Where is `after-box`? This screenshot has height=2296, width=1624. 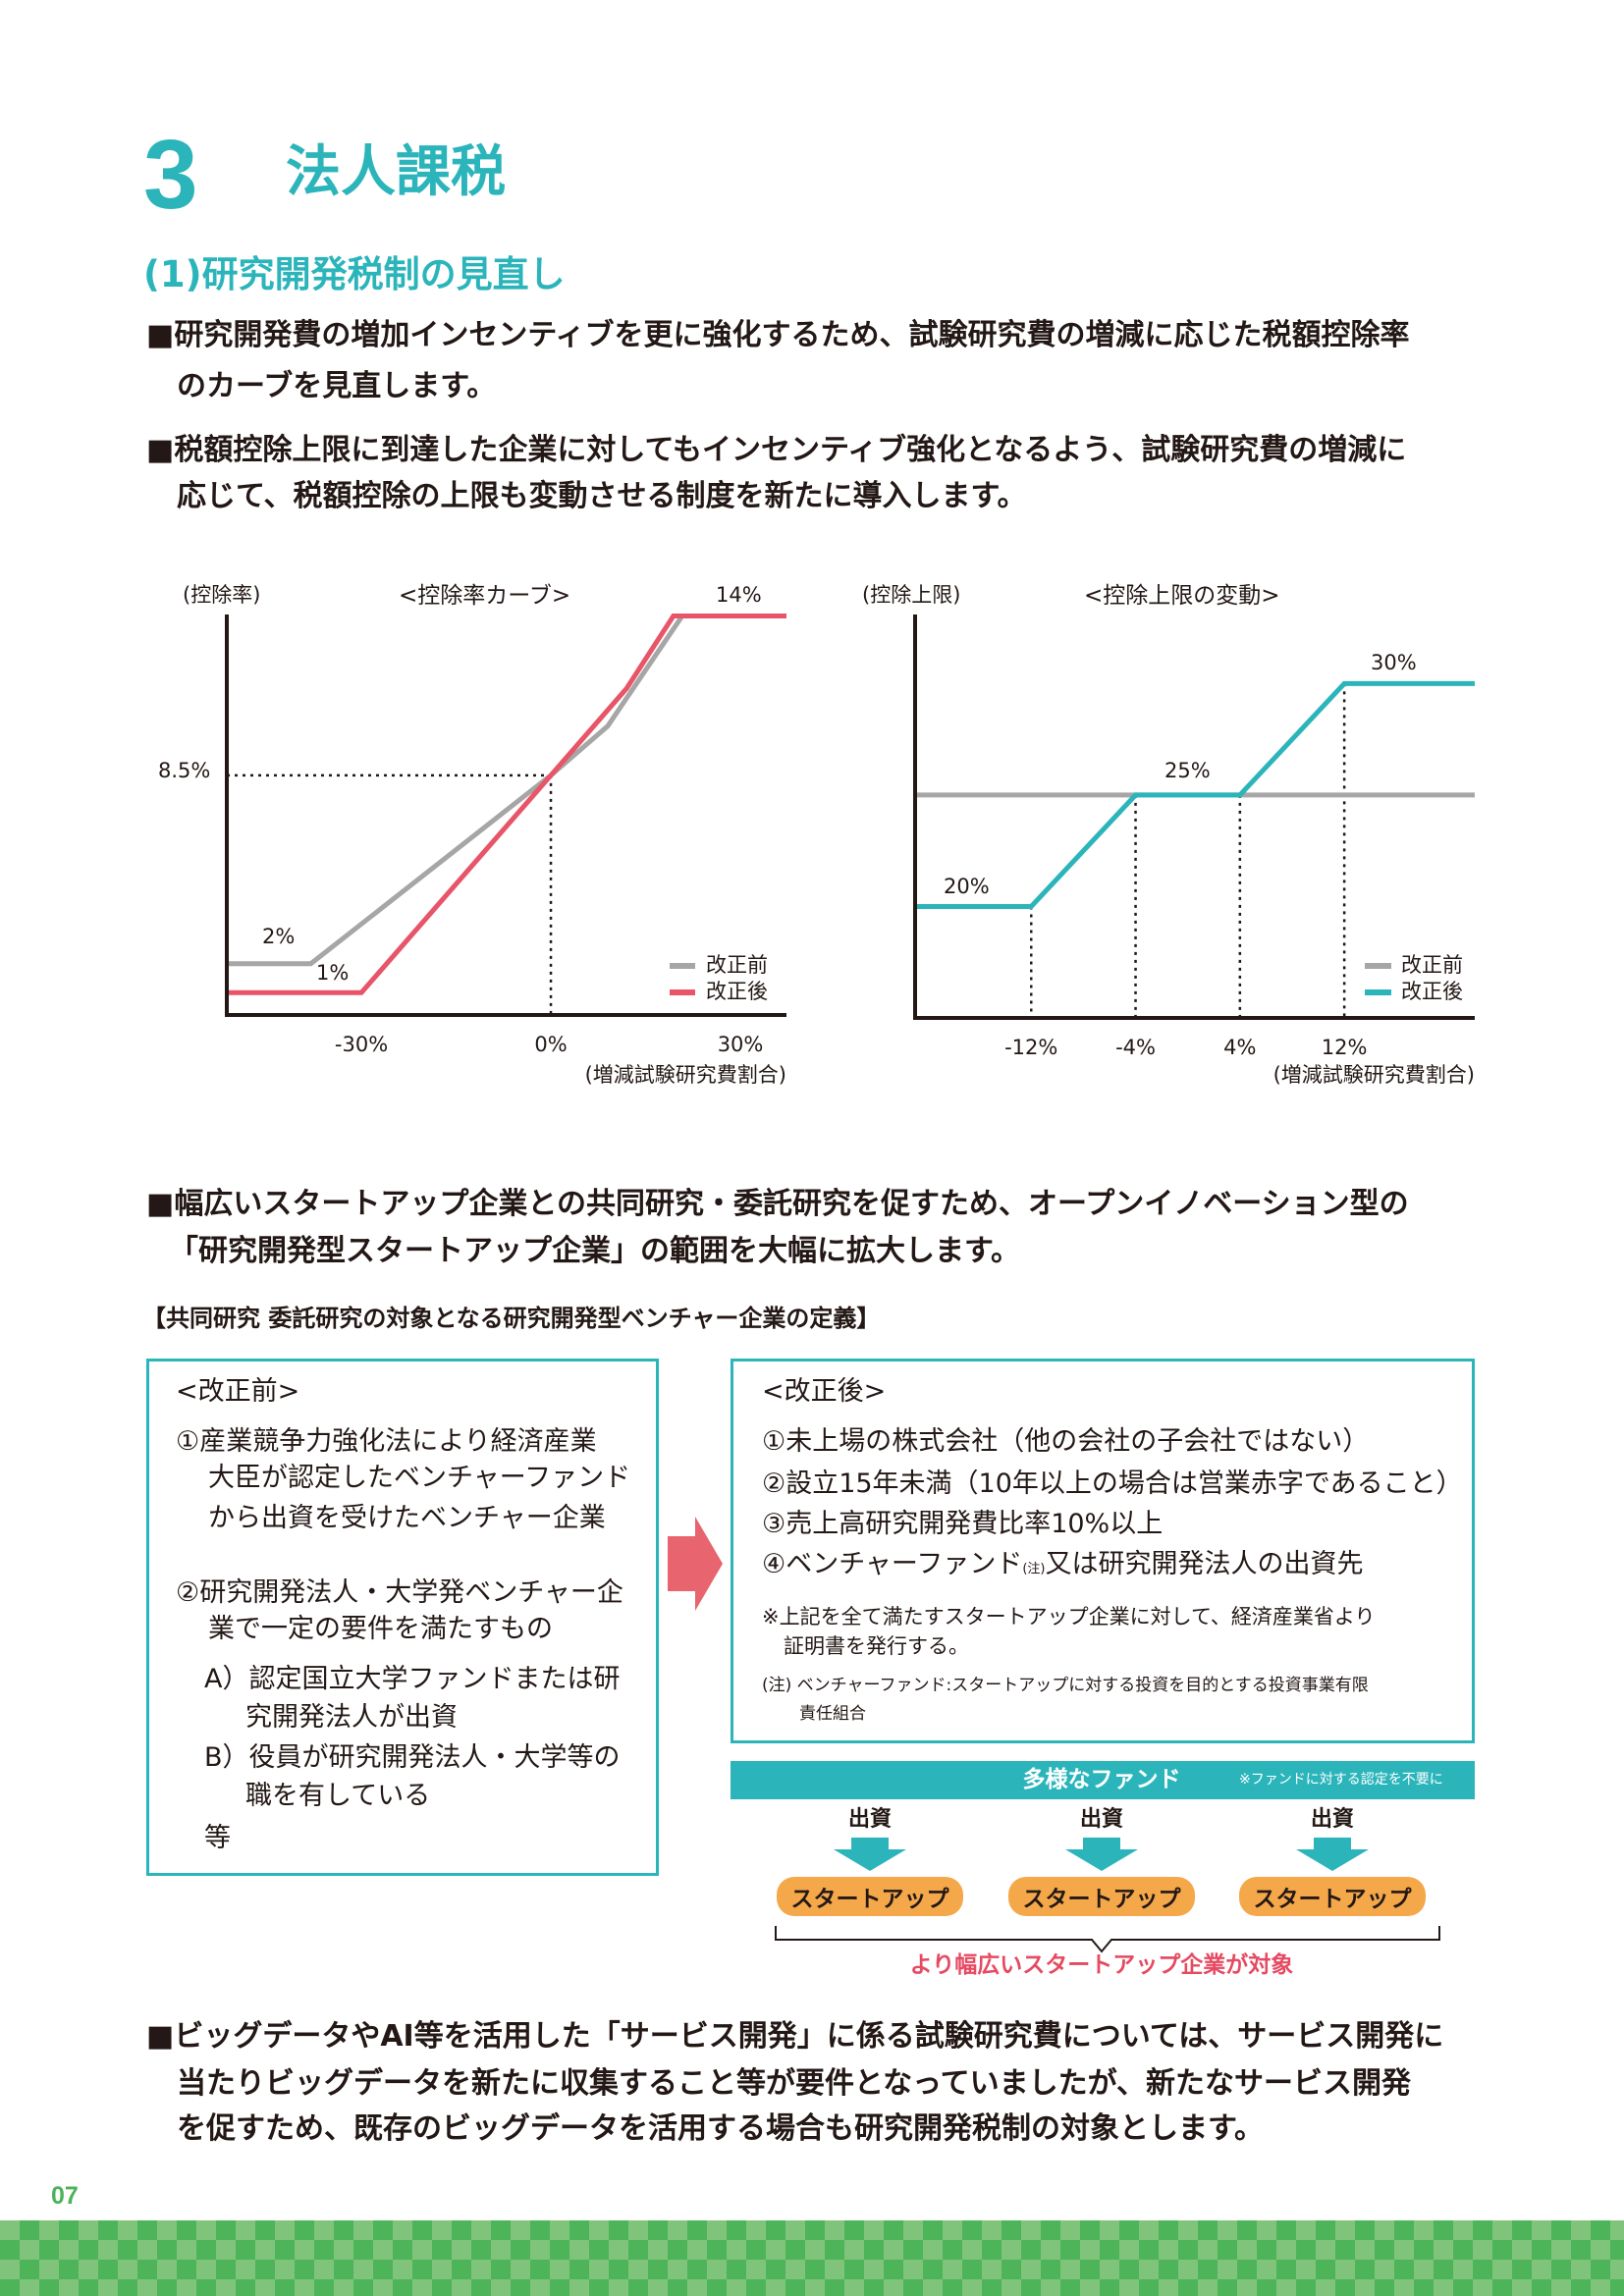
after-box is located at coordinates (1103, 1551).